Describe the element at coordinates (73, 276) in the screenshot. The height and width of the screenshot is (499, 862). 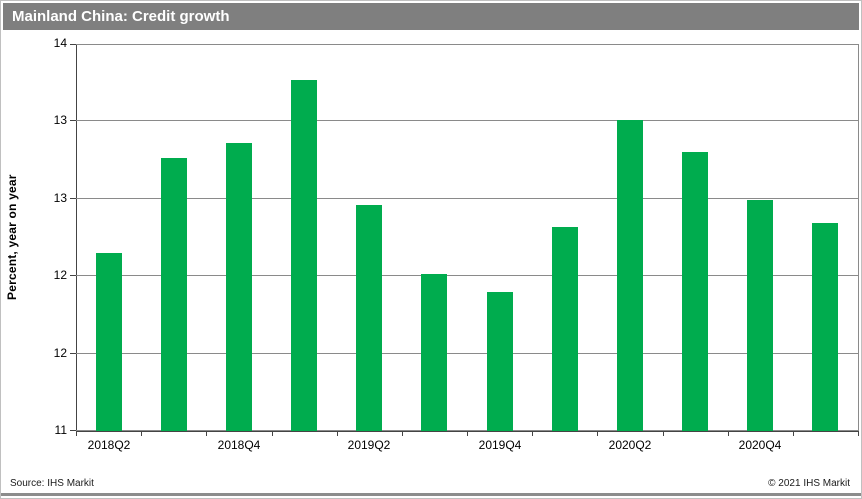
I see `y-axis-tick-12.2` at that location.